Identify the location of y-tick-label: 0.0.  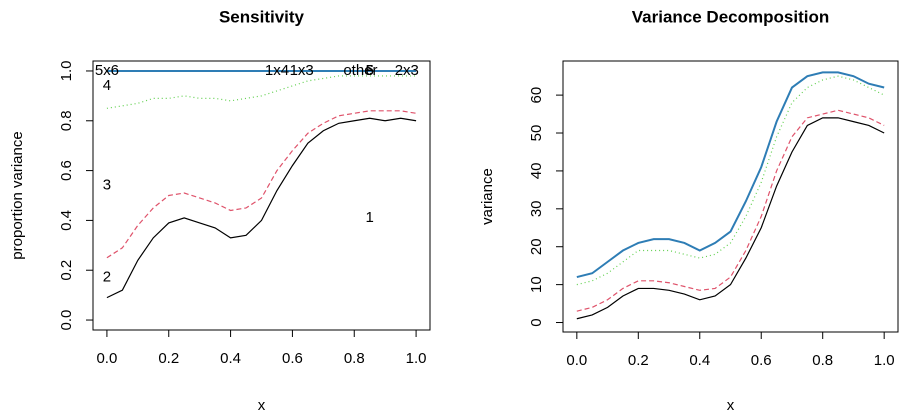
(66, 320).